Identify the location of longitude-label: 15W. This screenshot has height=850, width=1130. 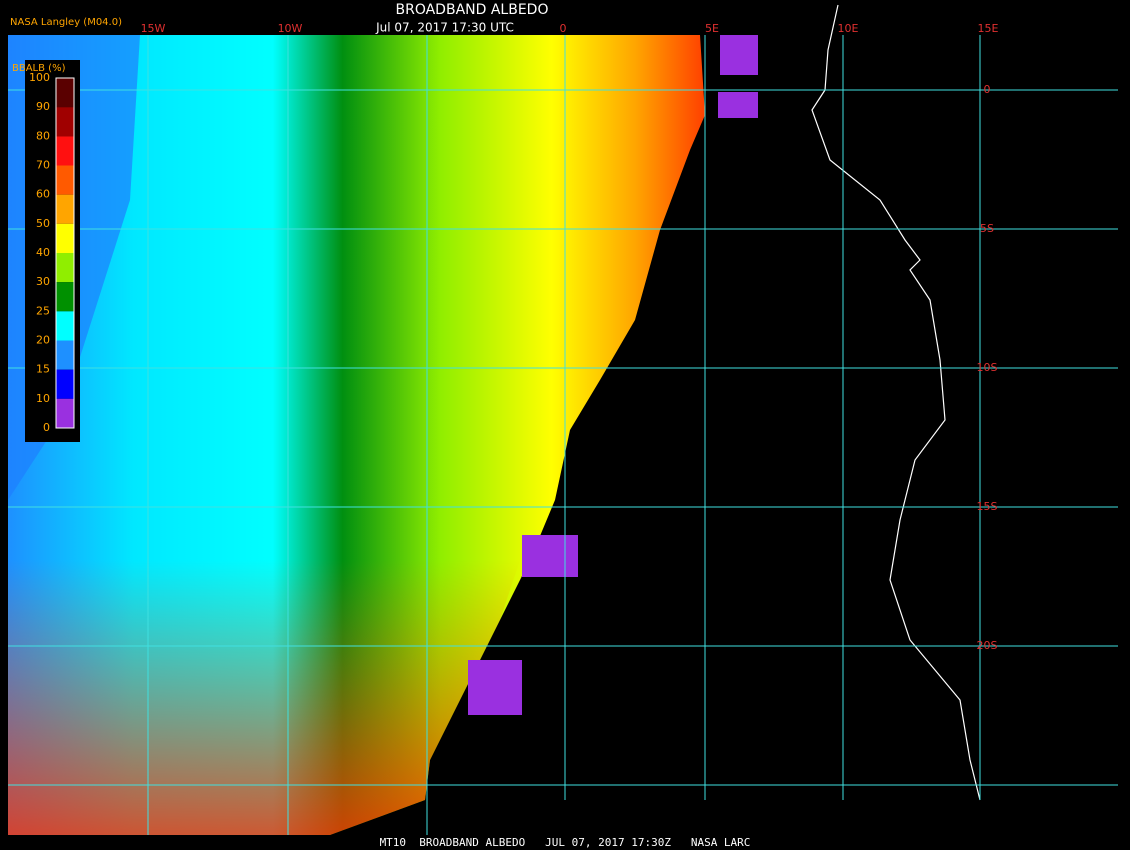
(153, 28).